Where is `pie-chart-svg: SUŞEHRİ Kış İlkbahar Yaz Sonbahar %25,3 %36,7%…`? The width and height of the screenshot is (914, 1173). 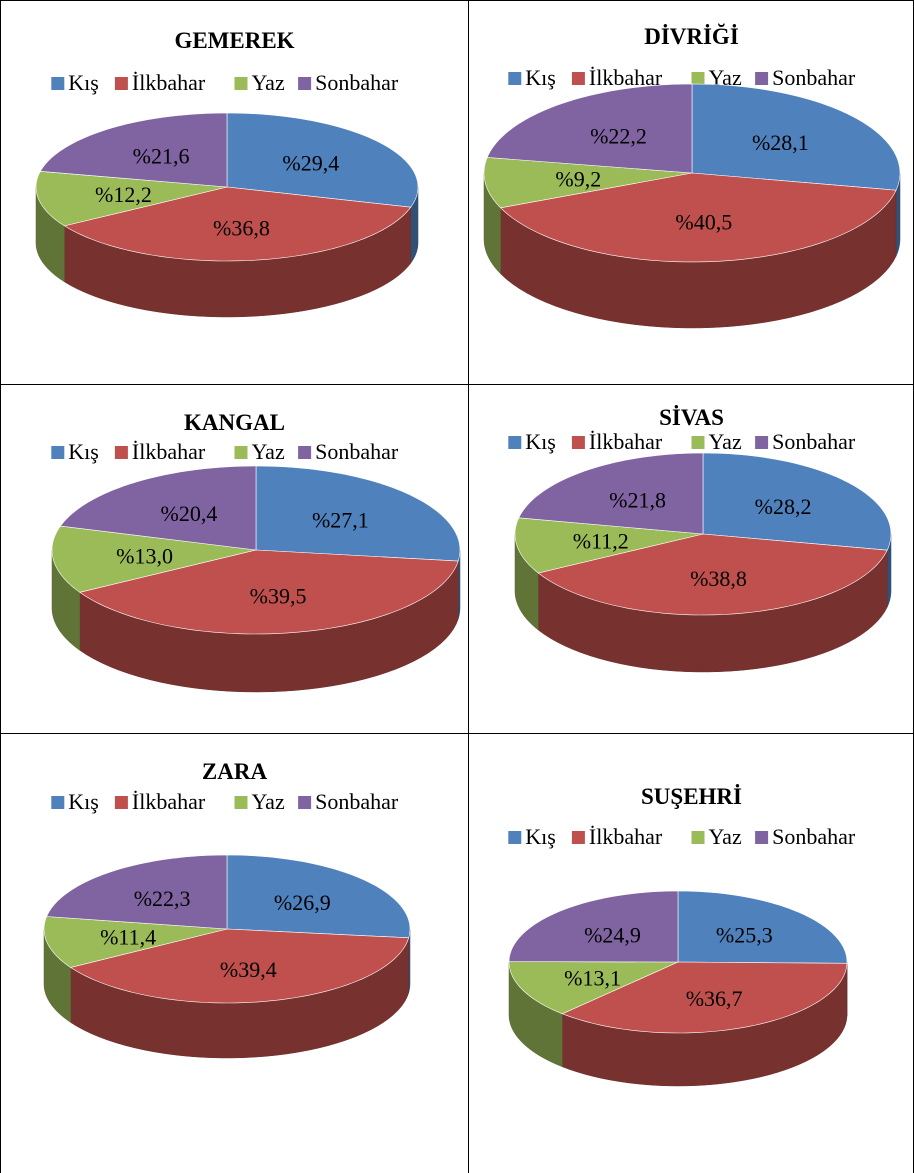 pie-chart-svg: SUŞEHRİ Kış İlkbahar Yaz Sonbahar %25,3 %36,7%… is located at coordinates (682, 935).